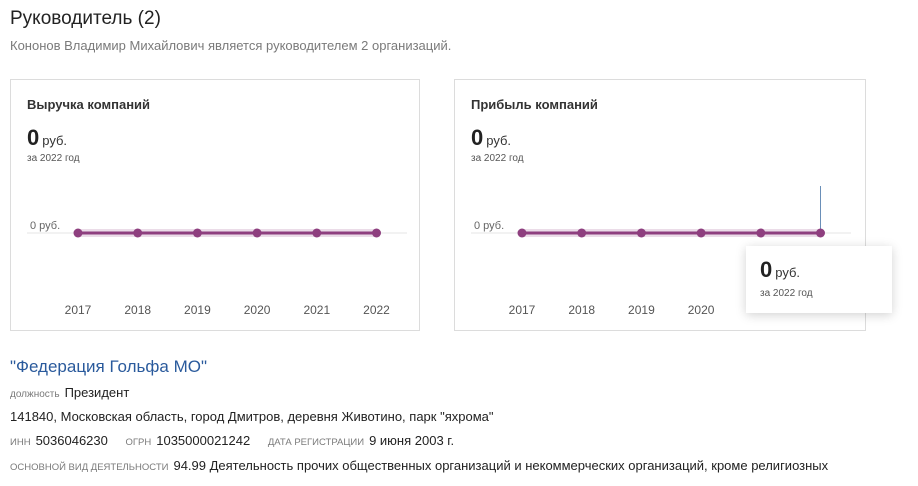 This screenshot has width=918, height=486. Describe the element at coordinates (316, 310) in the screenshot. I see `x-tick-label-2021: 2021` at that location.